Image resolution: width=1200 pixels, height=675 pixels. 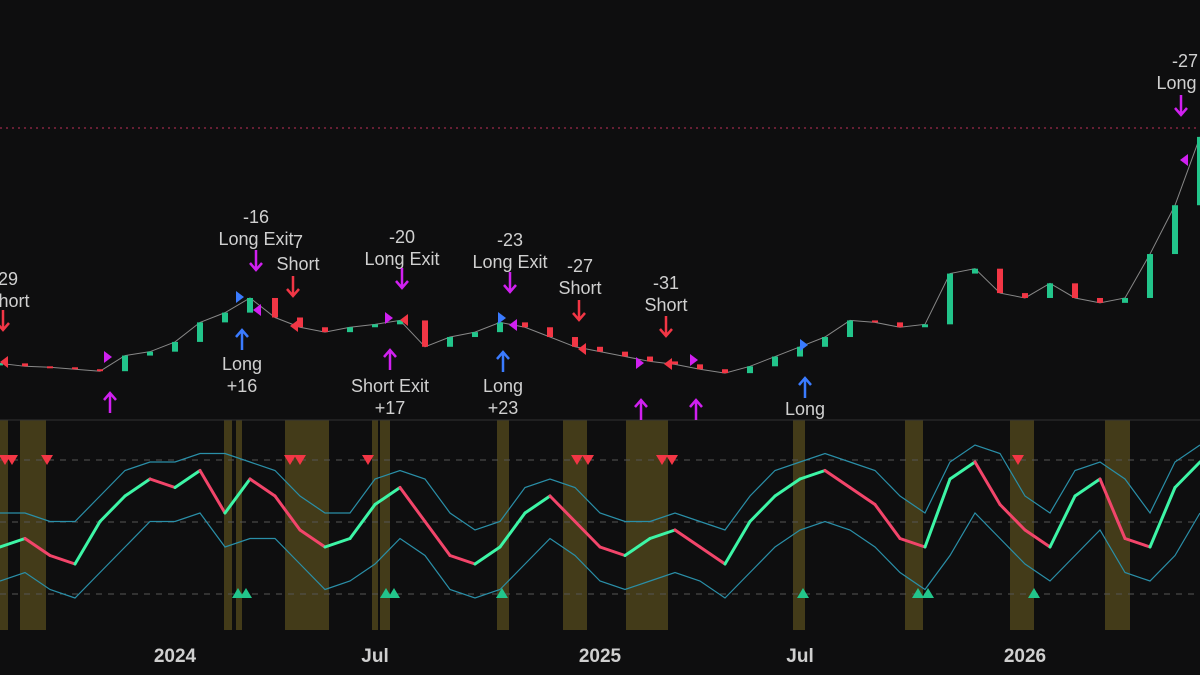 I want to click on x-tick-label: 2025, so click(x=600, y=656).